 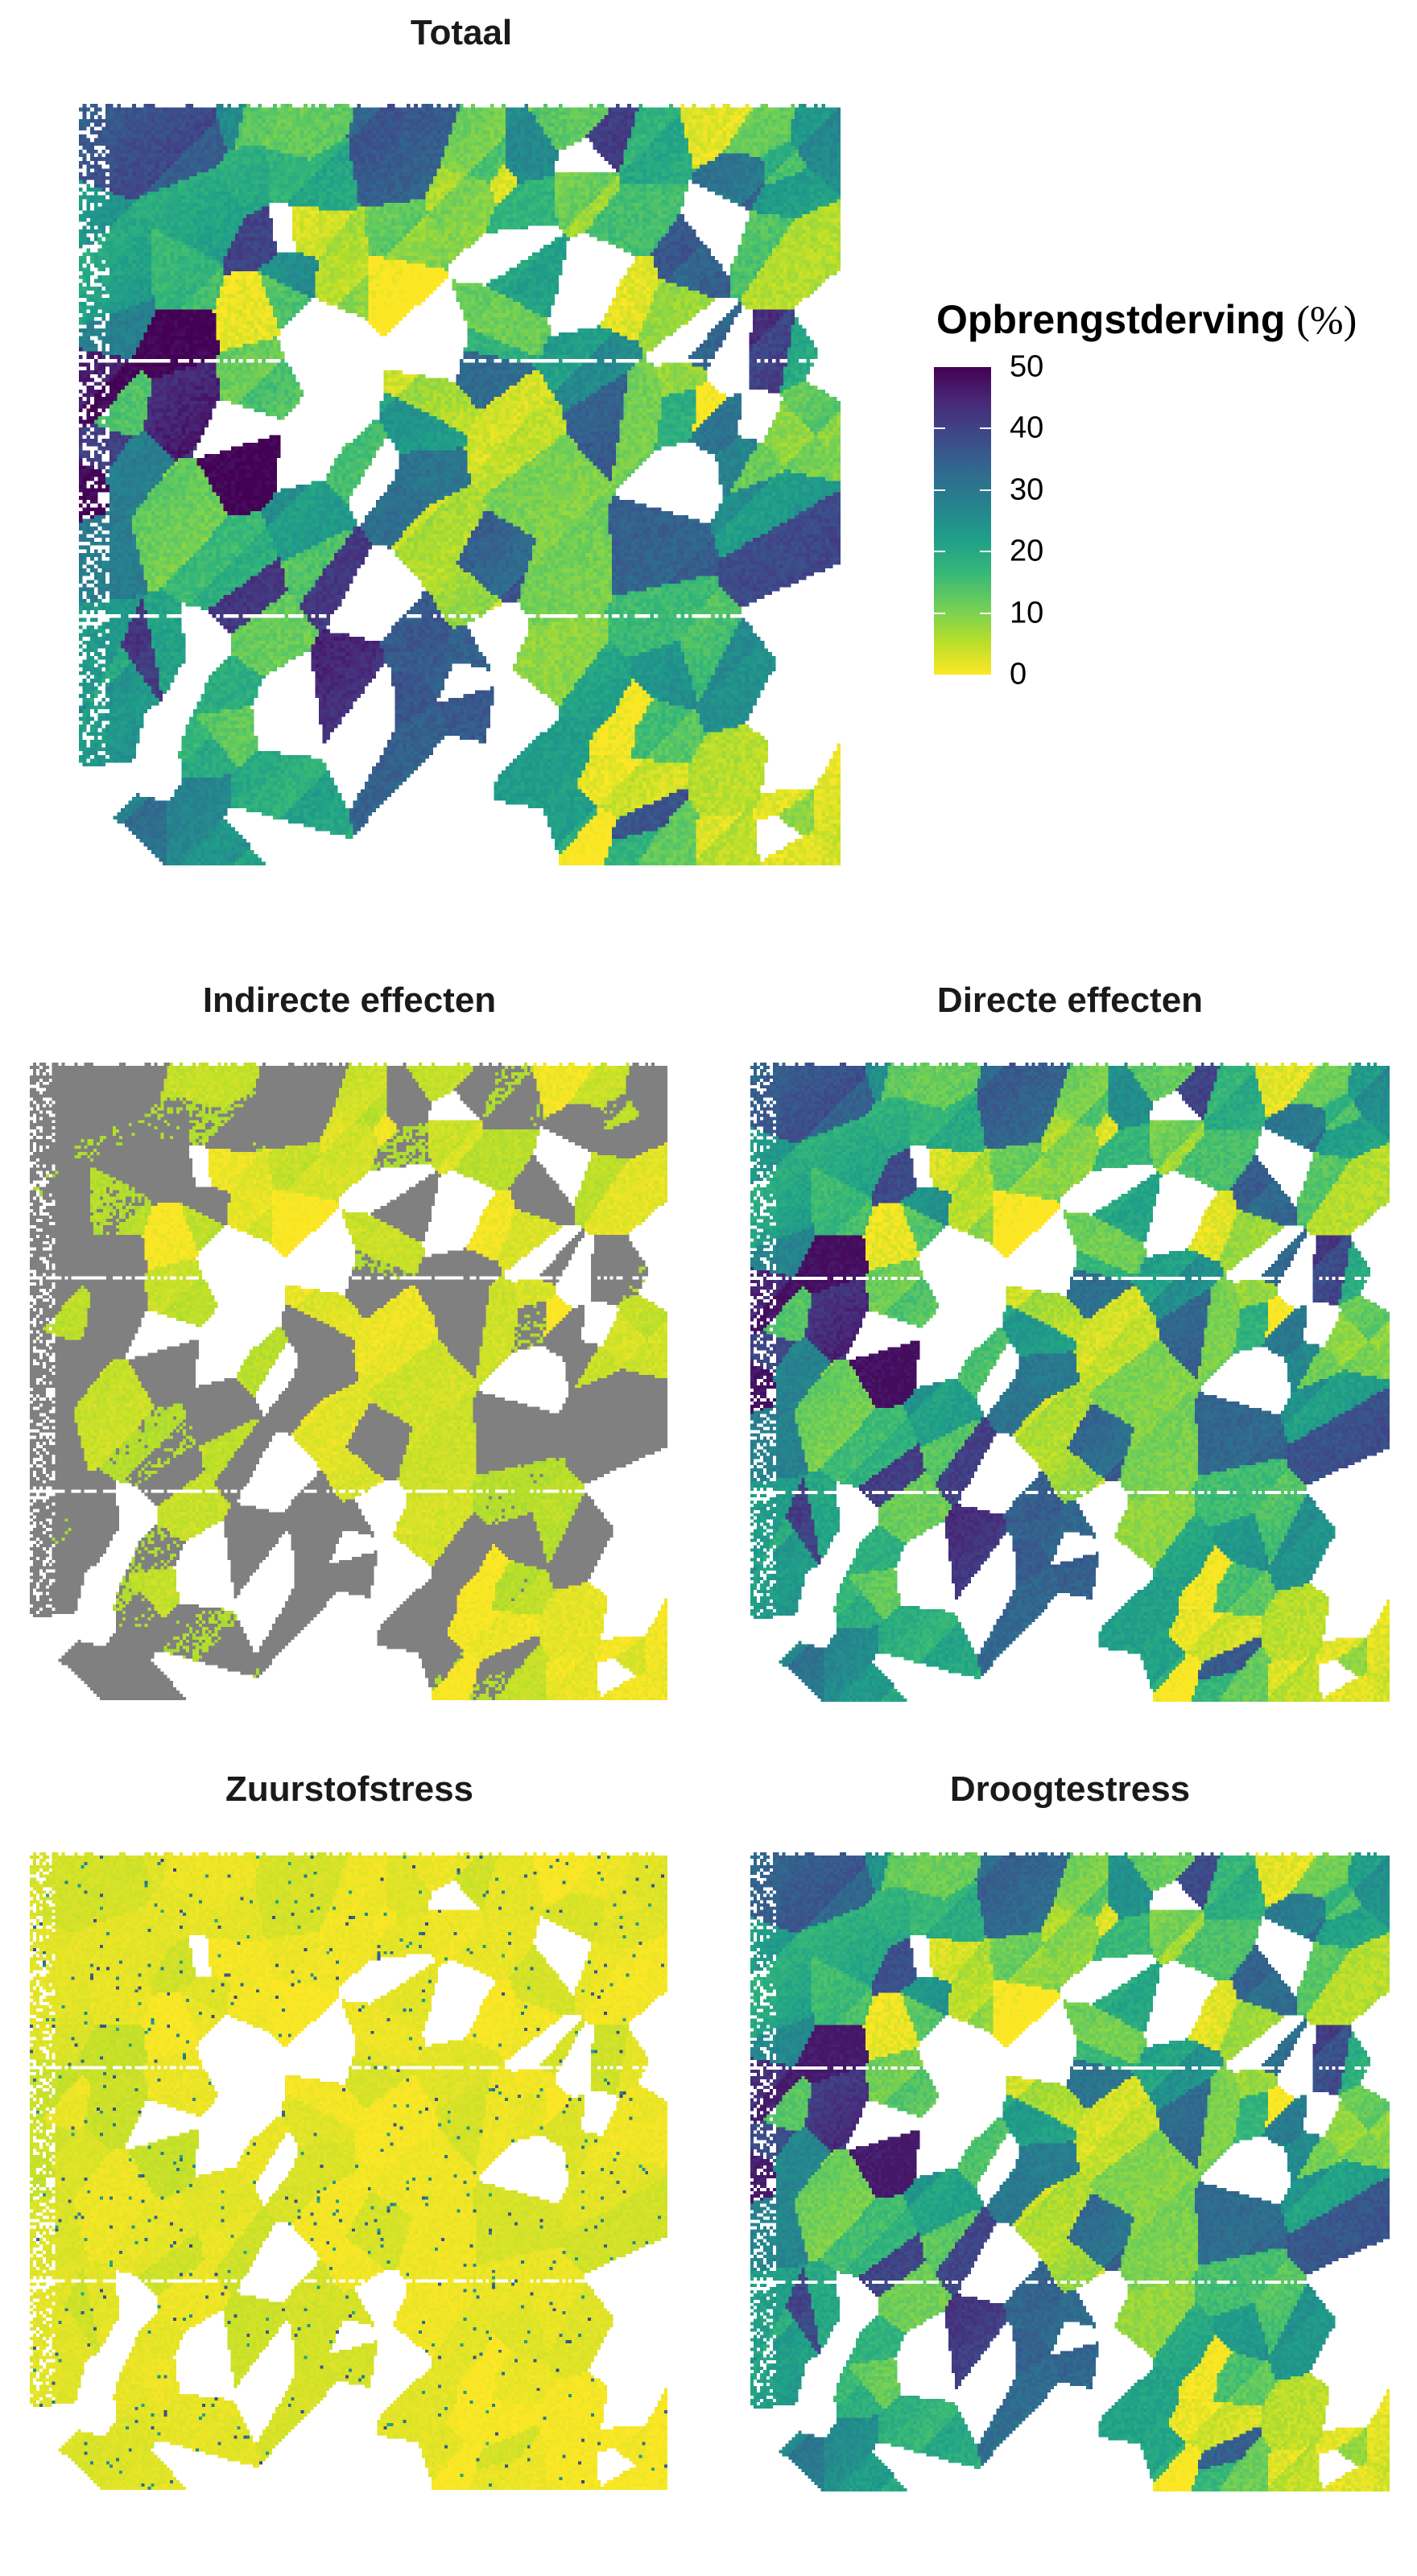 I want to click on colorbar, so click(x=962, y=521).